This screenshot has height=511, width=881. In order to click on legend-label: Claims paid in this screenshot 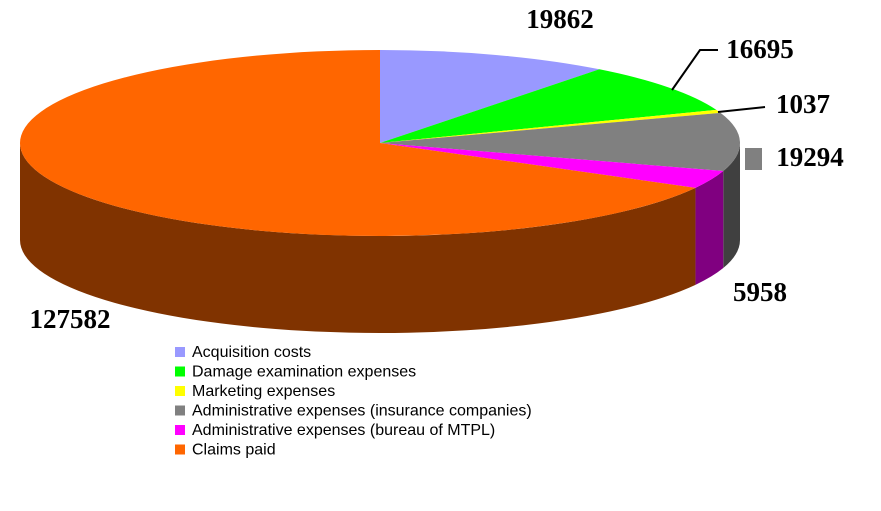, I will do `click(234, 450)`.